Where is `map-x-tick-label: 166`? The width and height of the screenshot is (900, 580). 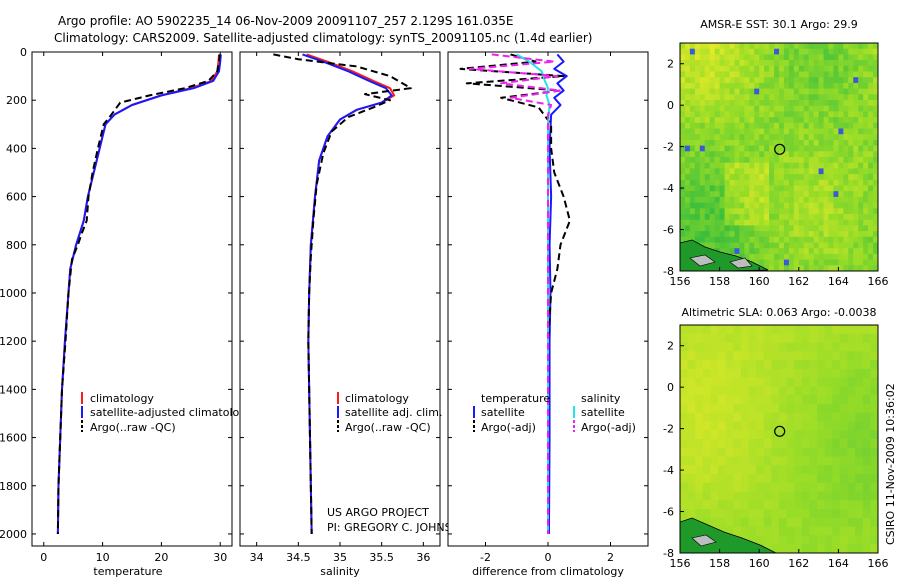 map-x-tick-label: 166 is located at coordinates (878, 563).